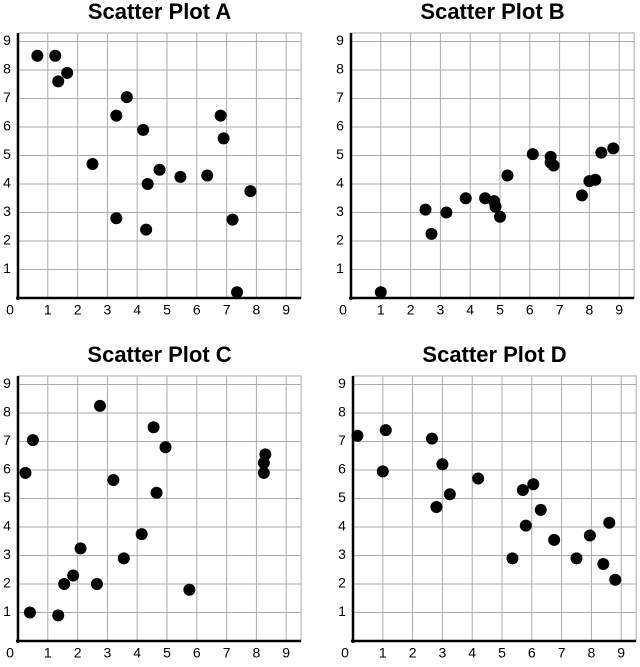  I want to click on chart-title: Scatter Plot C, so click(159, 354).